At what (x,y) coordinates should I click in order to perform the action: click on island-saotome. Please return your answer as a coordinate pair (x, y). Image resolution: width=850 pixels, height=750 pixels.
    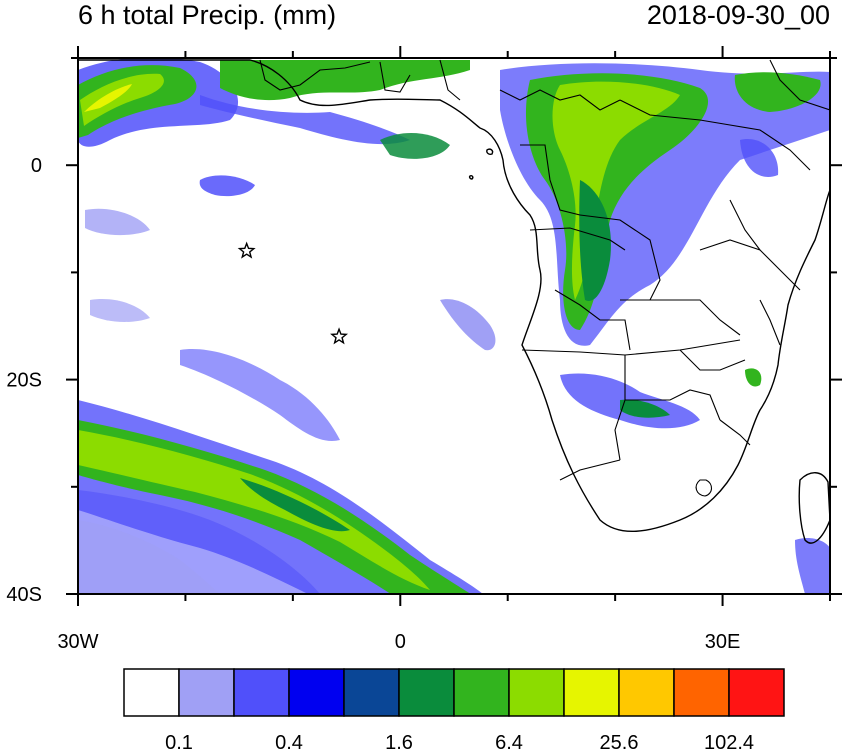
    Looking at the image, I should click on (471, 177).